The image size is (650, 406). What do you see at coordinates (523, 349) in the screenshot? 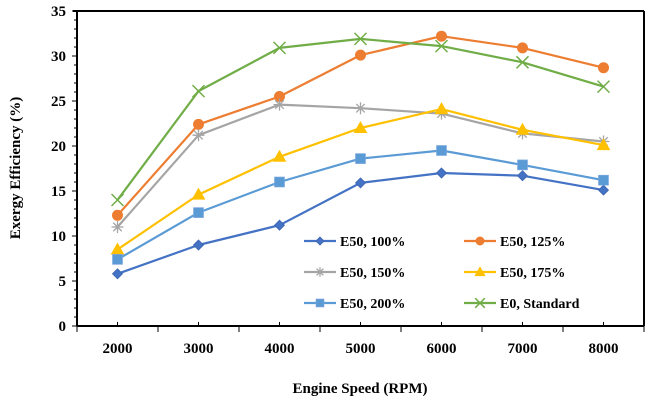
I see `x-tick-label: 7000` at bounding box center [523, 349].